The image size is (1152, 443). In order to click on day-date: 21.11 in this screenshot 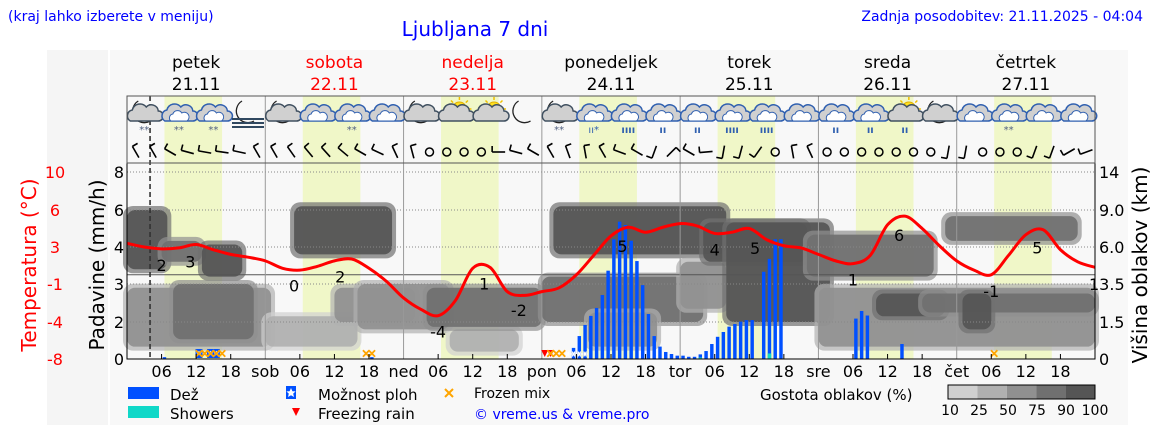, I will do `click(196, 85)`.